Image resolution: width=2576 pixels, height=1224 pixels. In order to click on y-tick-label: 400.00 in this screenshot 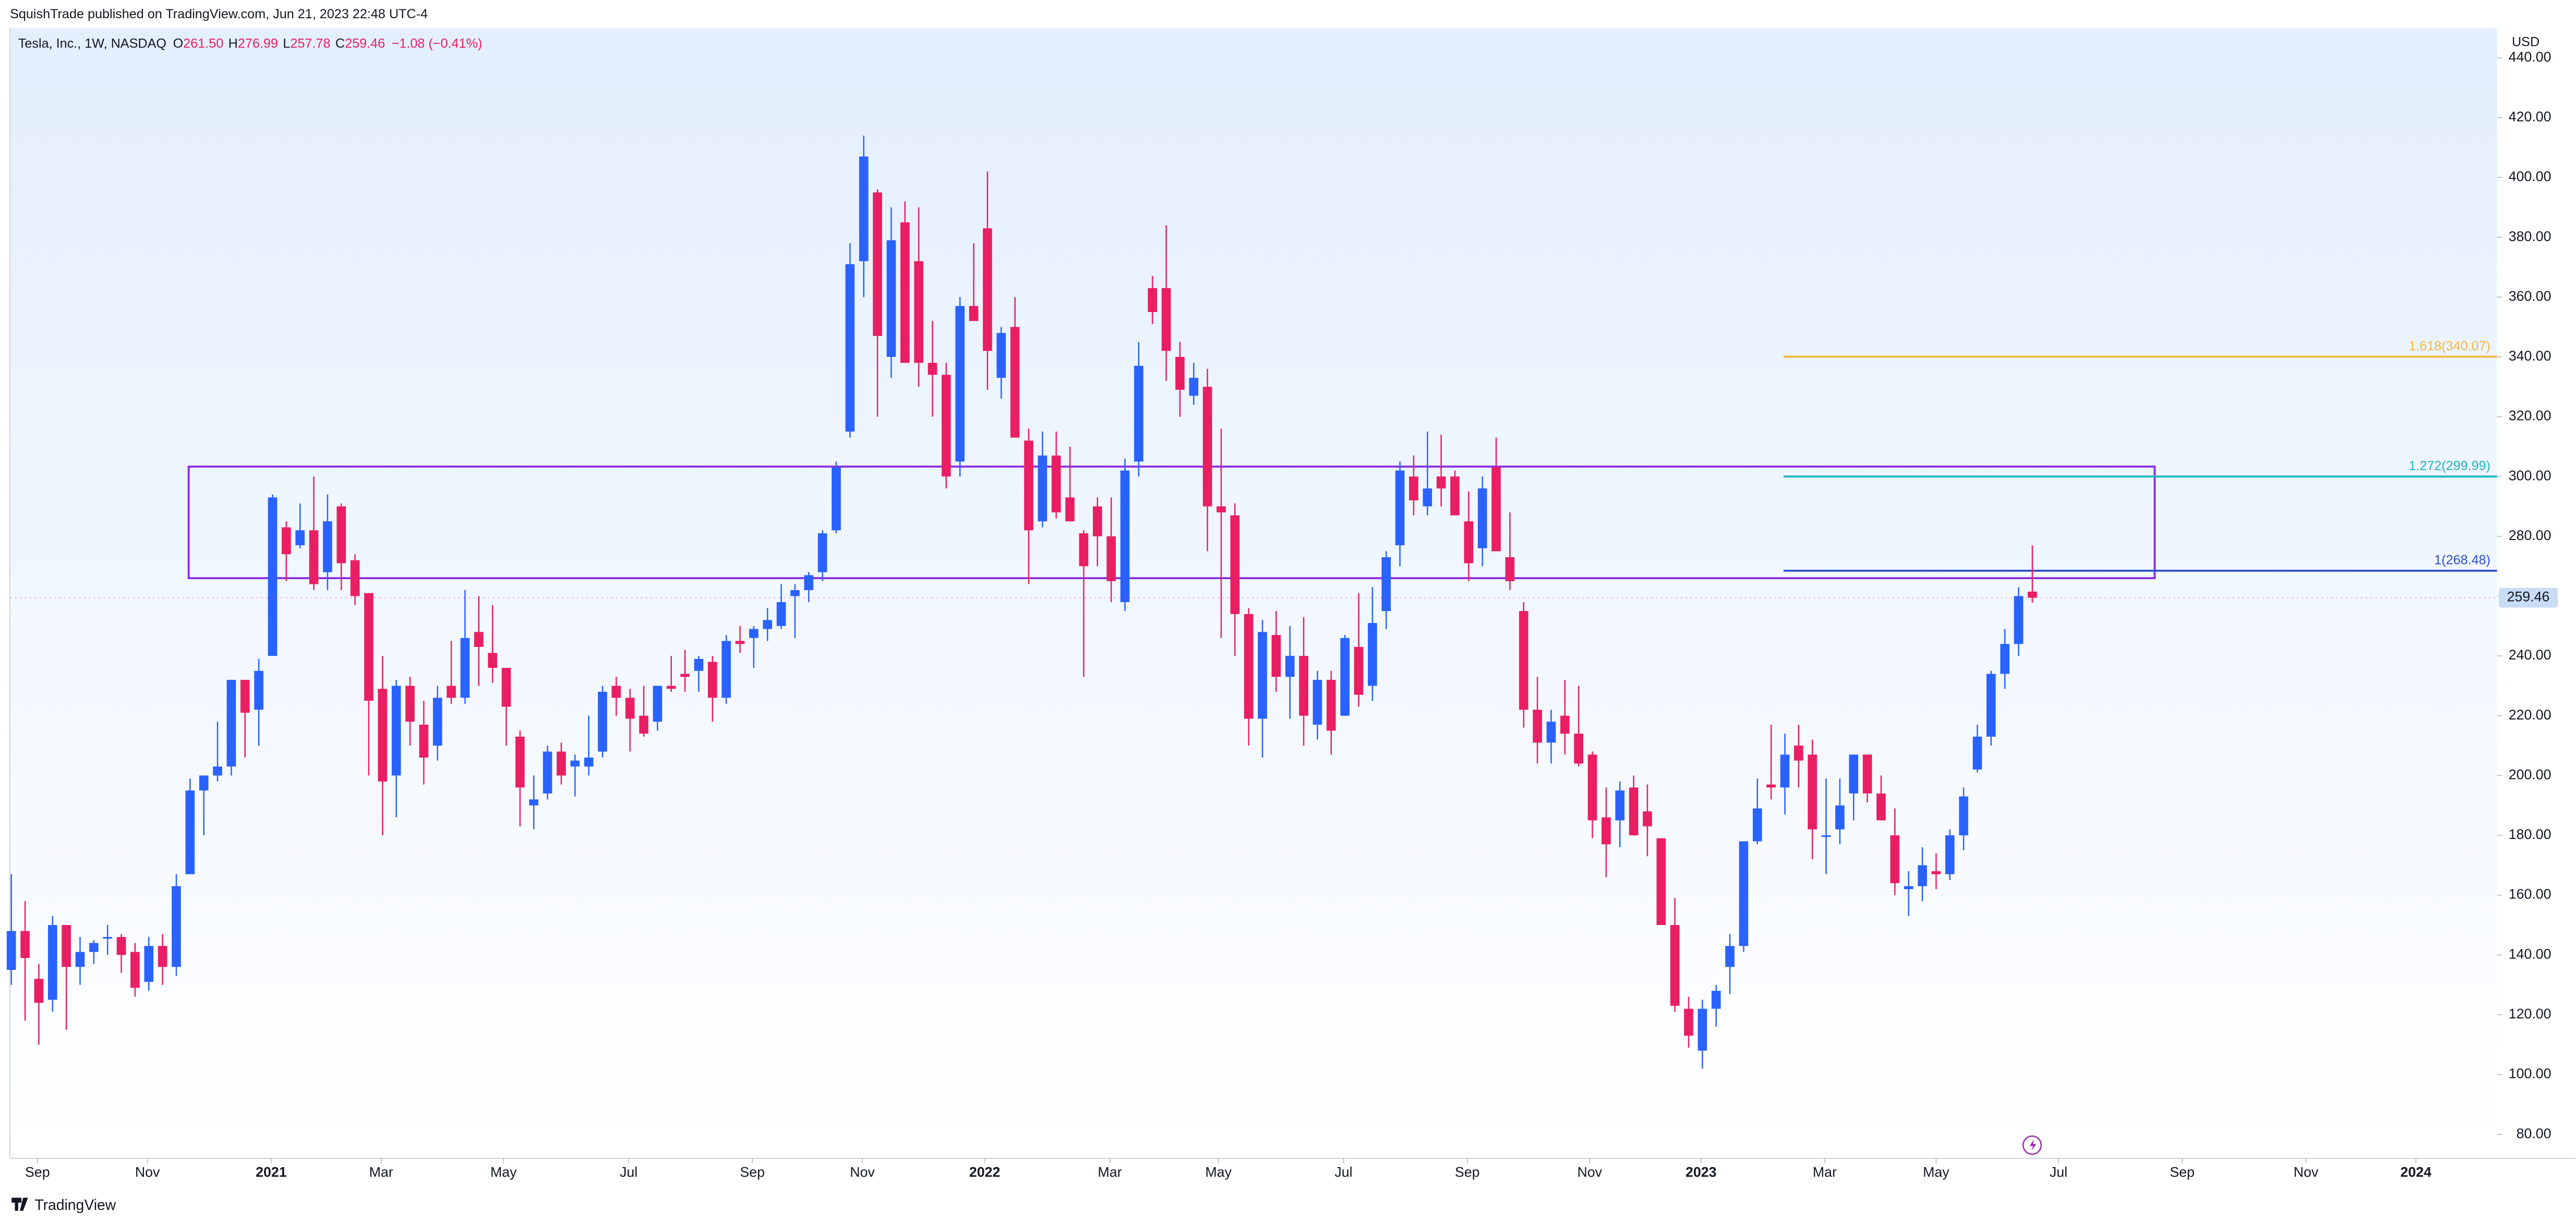, I will do `click(2530, 176)`.